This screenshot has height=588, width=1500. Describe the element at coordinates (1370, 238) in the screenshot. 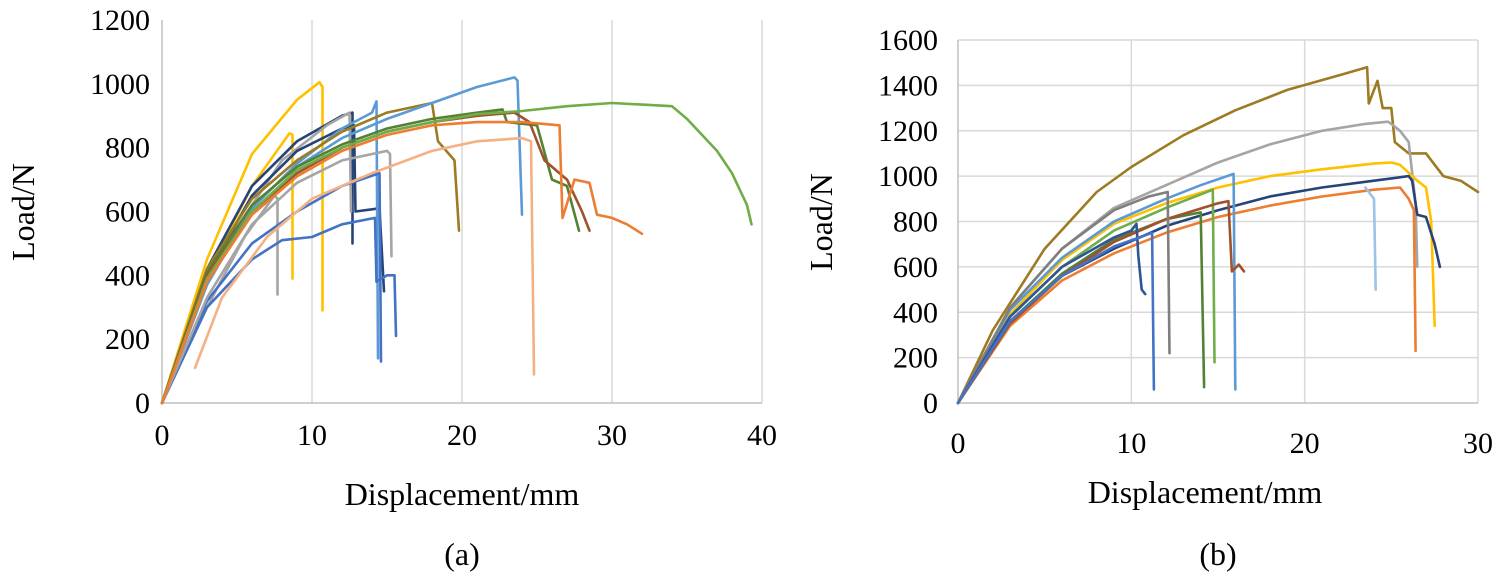

I see `series-line-lightblue-small` at that location.